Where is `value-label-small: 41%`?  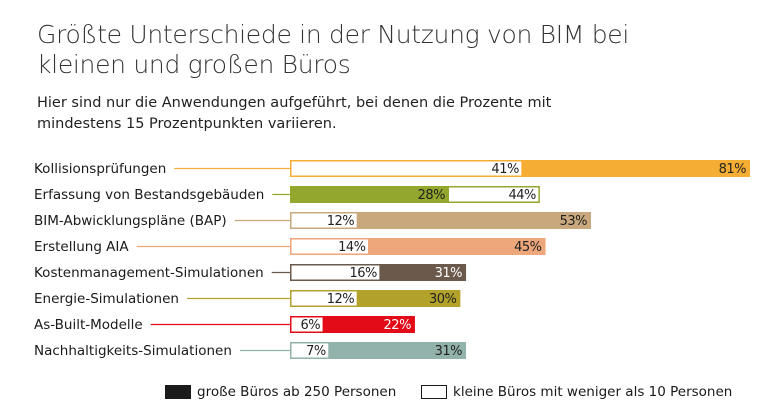
value-label-small: 41% is located at coordinates (505, 169).